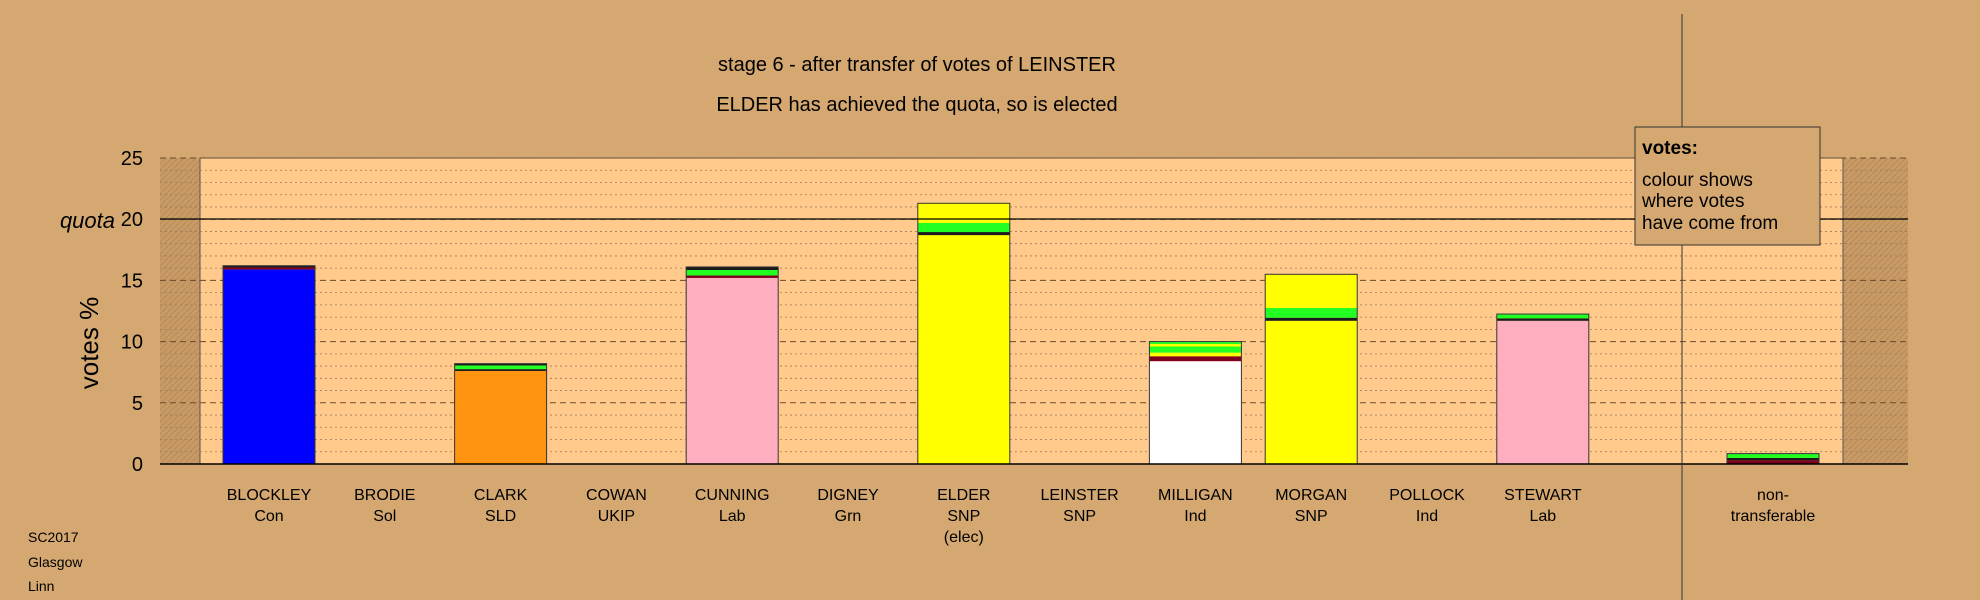 Image resolution: width=1980 pixels, height=600 pixels. Describe the element at coordinates (180, 311) in the screenshot. I see `left-hatch-band` at that location.